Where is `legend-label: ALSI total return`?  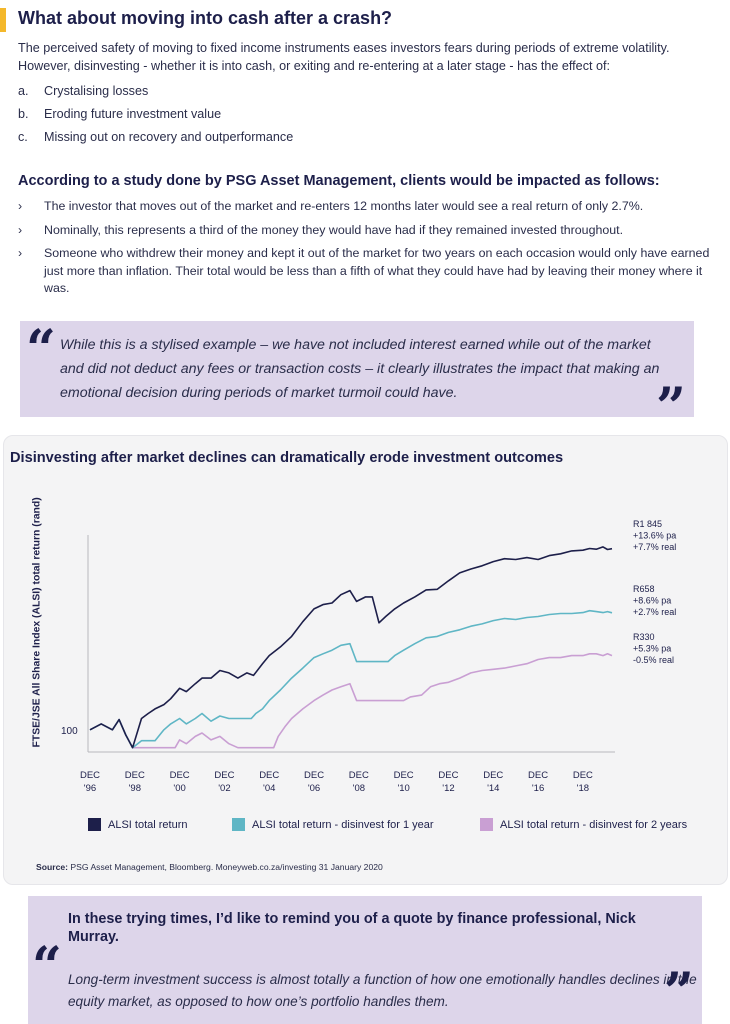 legend-label: ALSI total return is located at coordinates (148, 824).